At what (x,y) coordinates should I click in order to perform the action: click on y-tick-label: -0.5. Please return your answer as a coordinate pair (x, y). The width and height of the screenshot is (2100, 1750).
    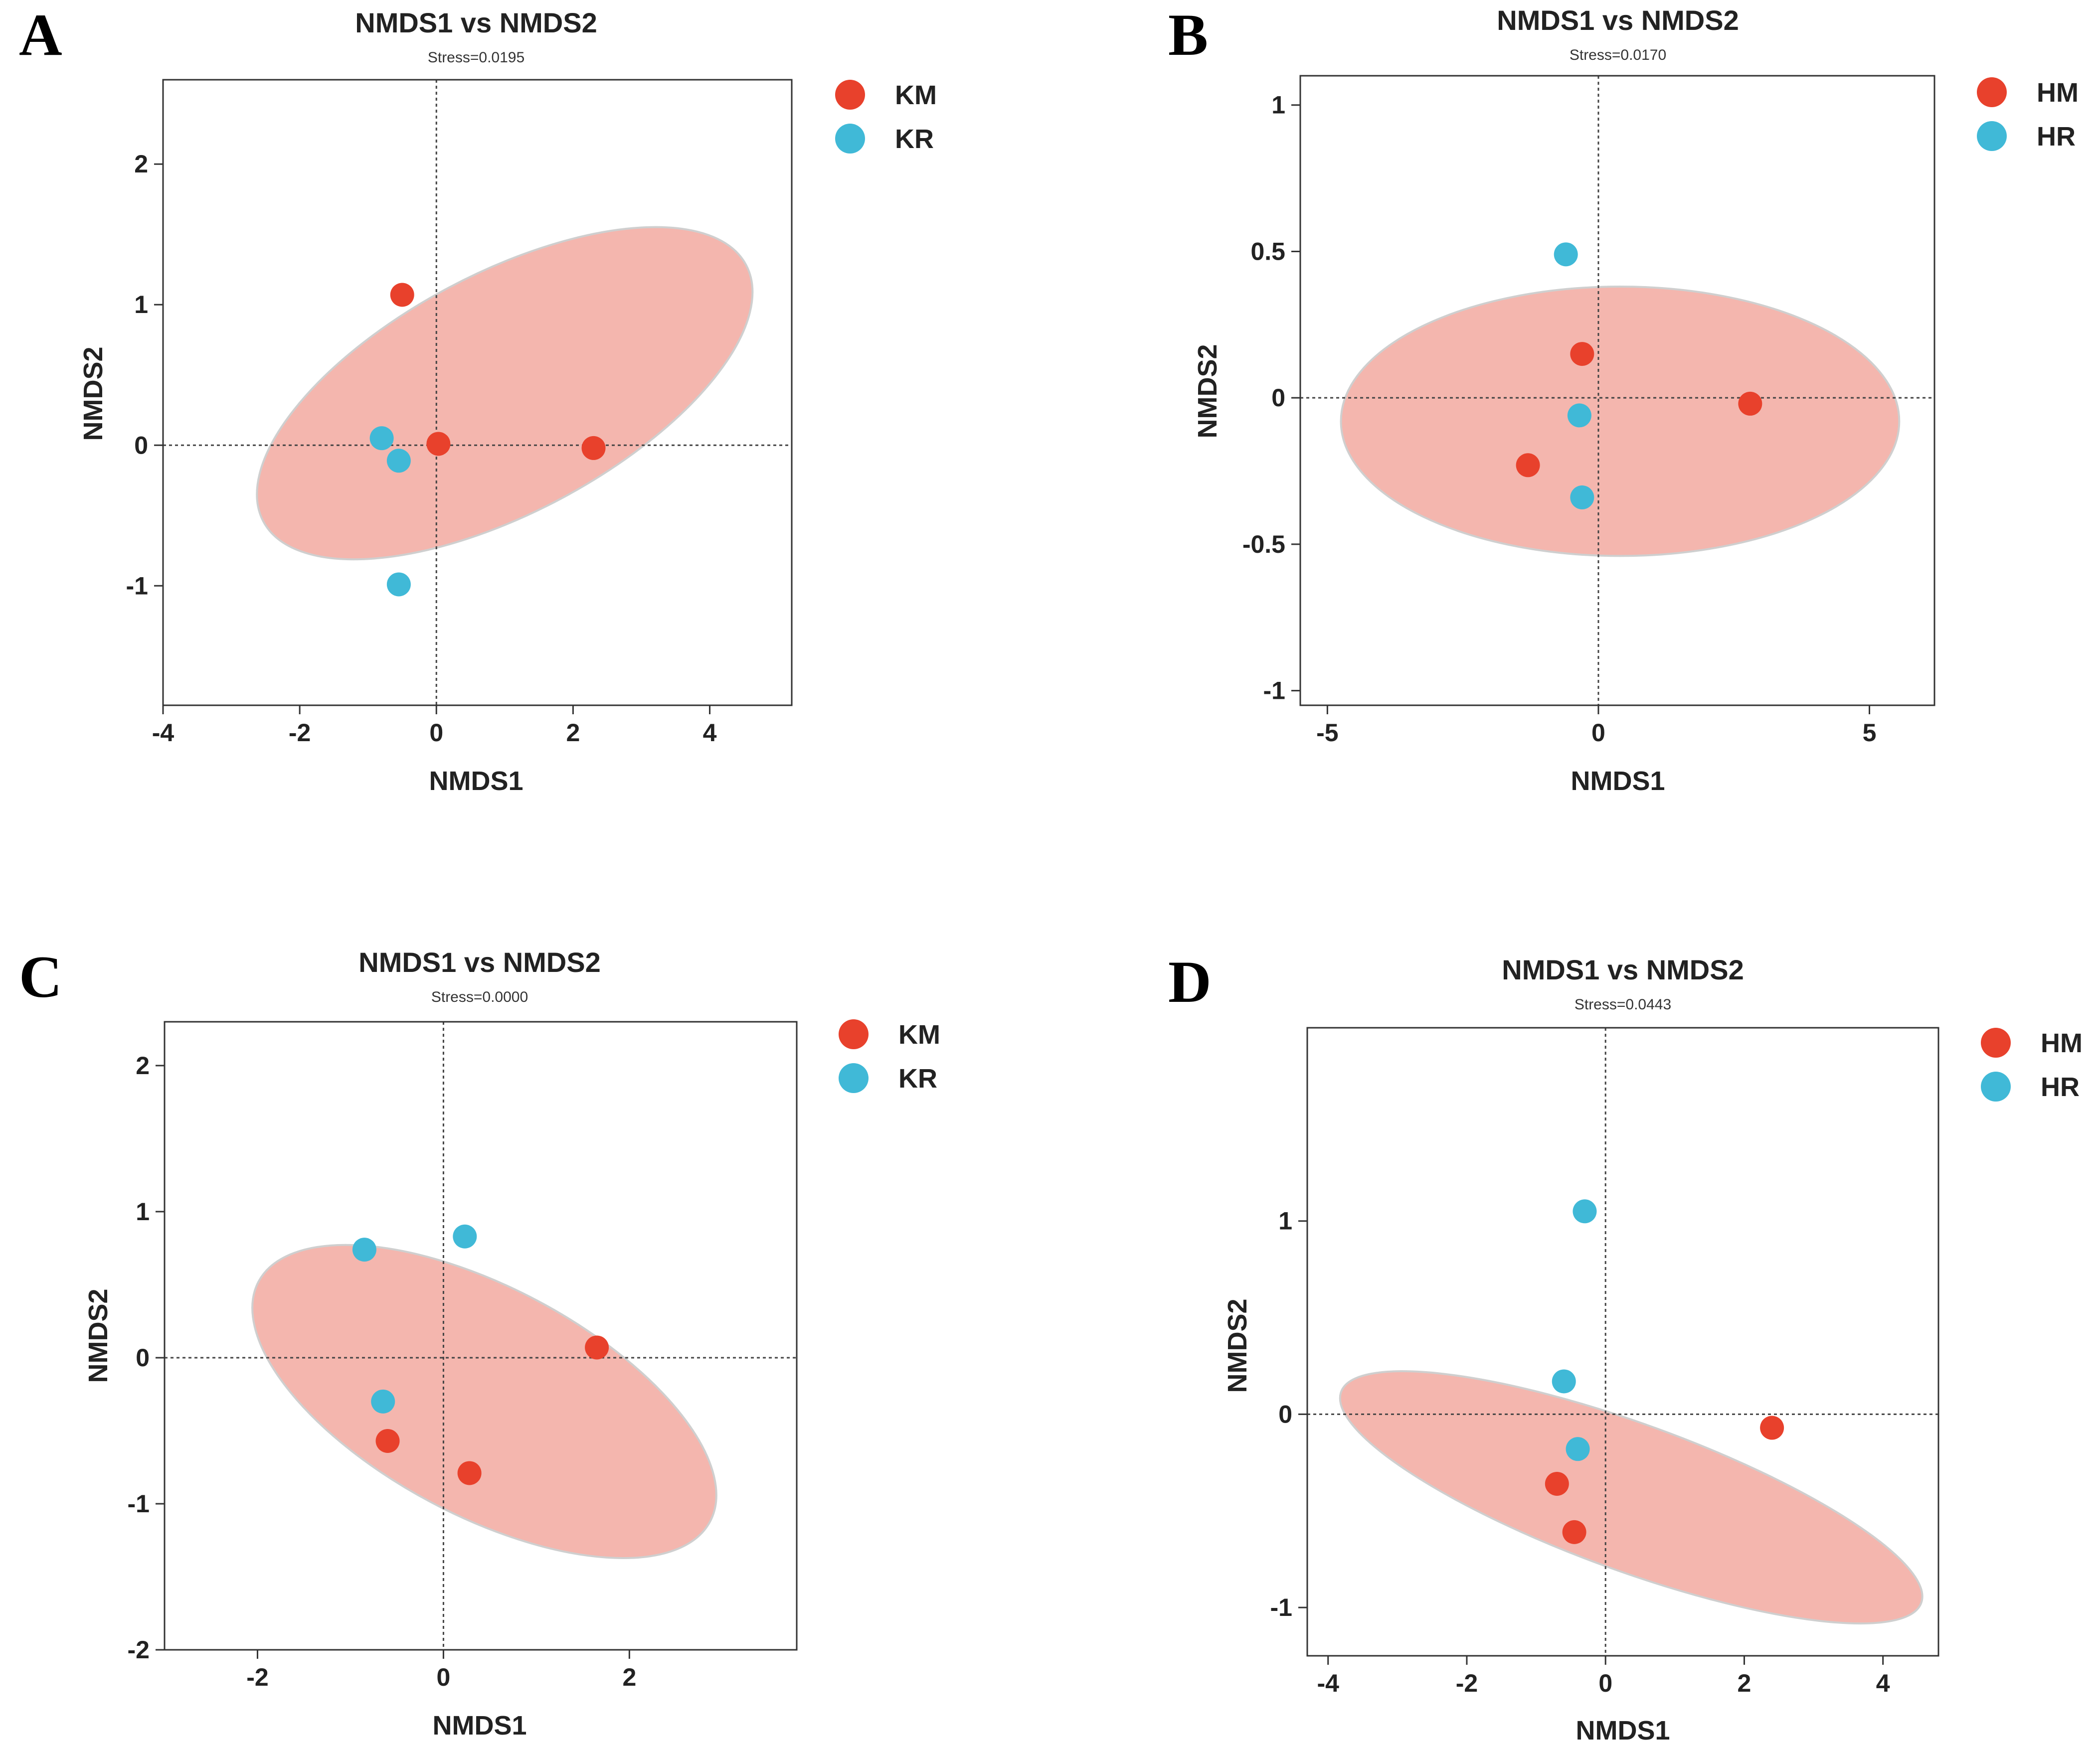
    Looking at the image, I should click on (1264, 544).